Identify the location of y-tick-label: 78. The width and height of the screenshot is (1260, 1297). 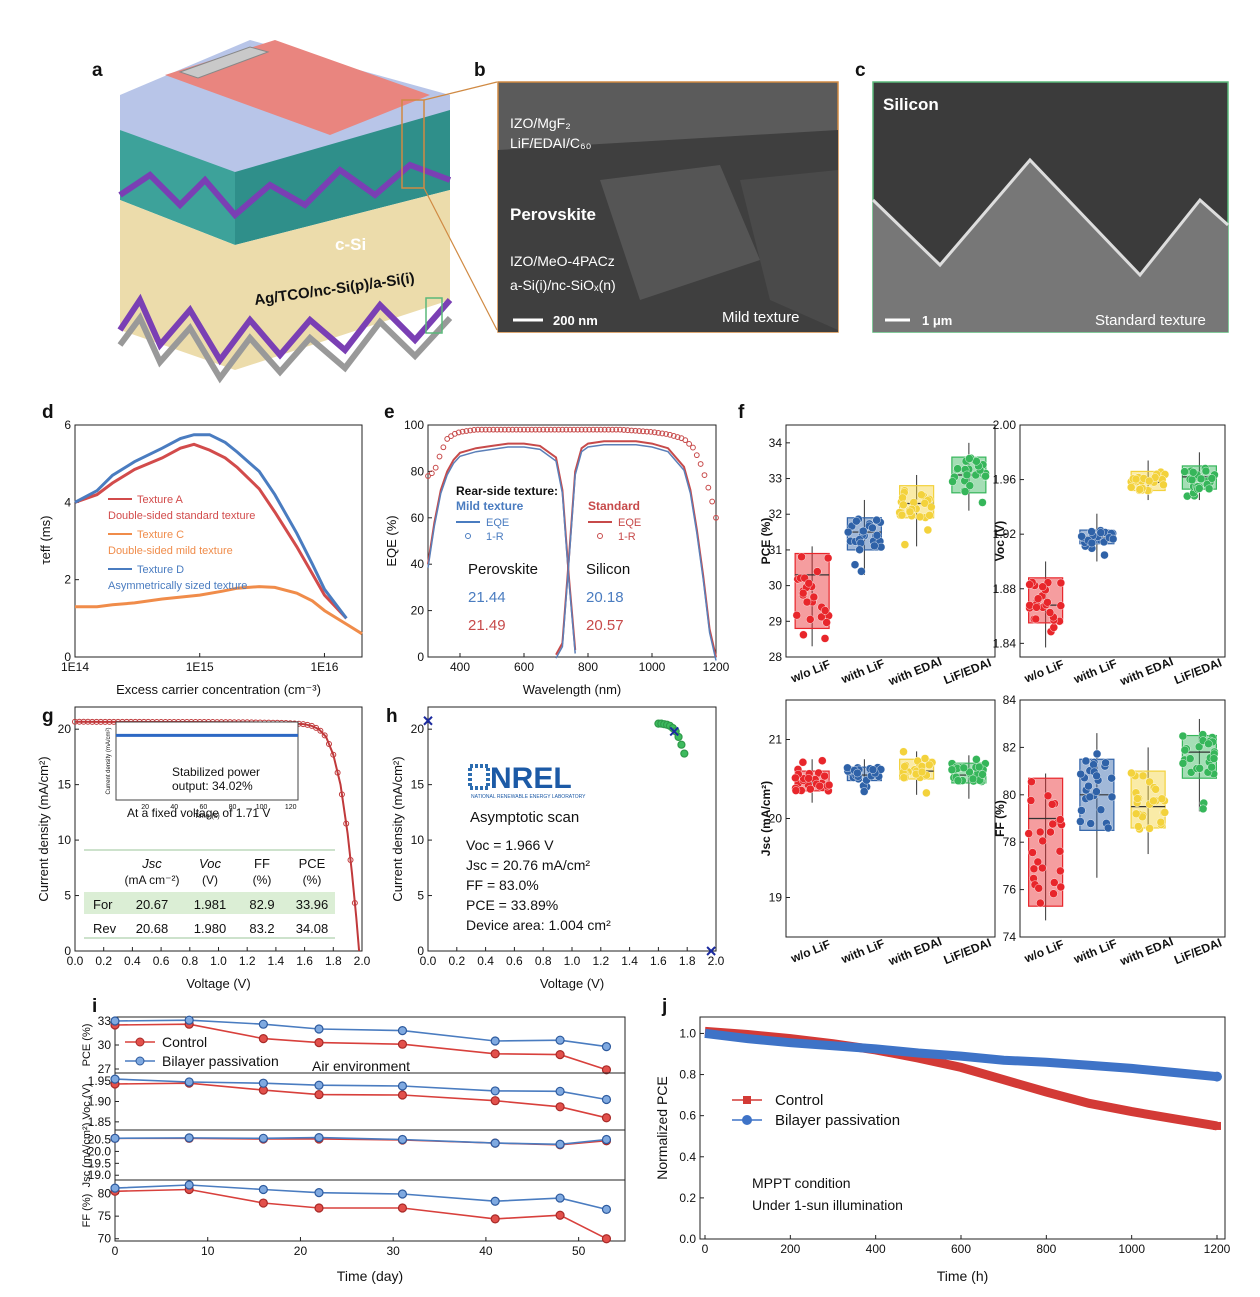
(1010, 842).